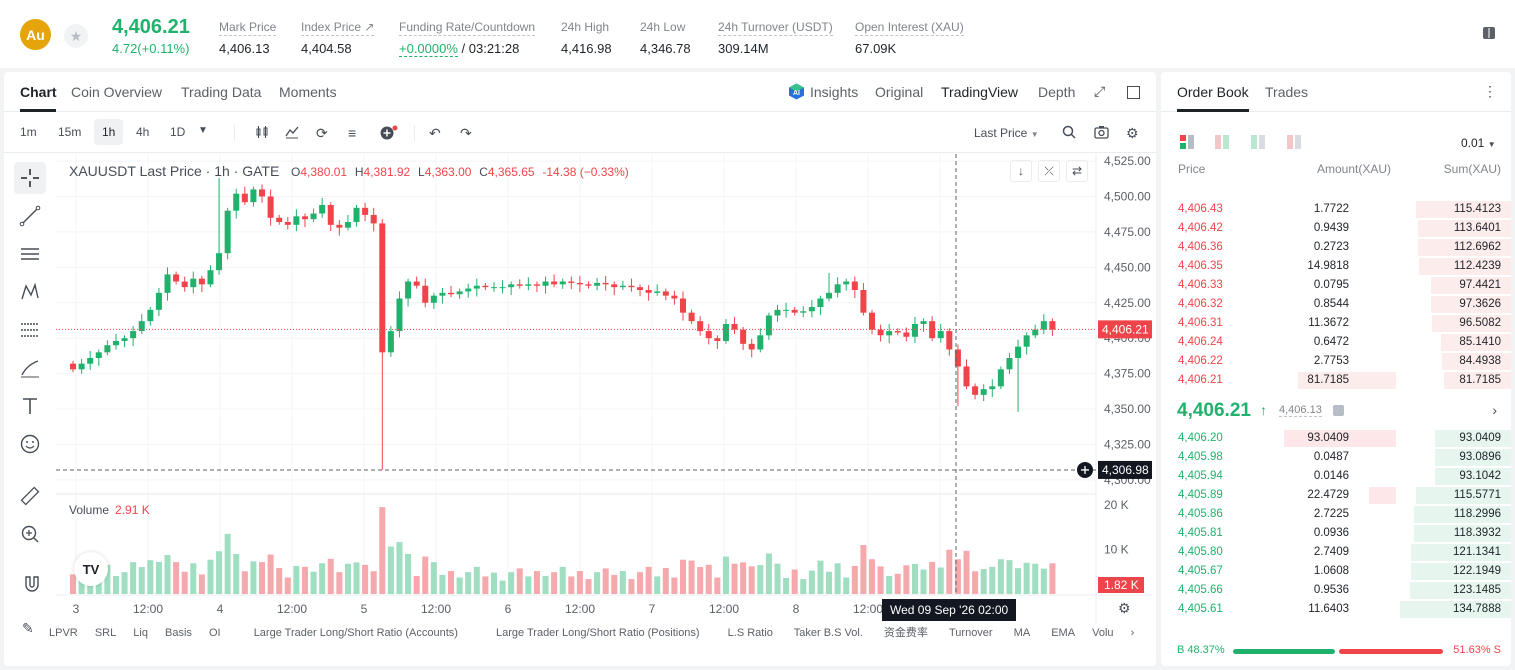 The width and height of the screenshot is (1515, 670). I want to click on stat-index-price: Index Price ↗ 4,404.58, so click(338, 37).